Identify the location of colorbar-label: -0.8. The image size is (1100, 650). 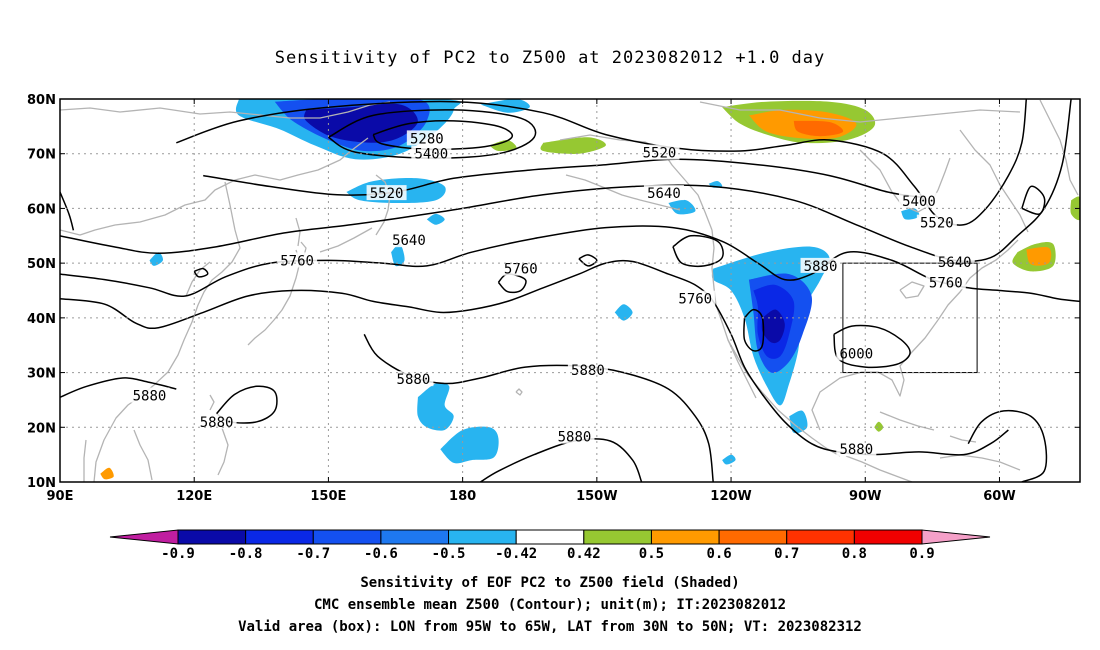
(246, 554).